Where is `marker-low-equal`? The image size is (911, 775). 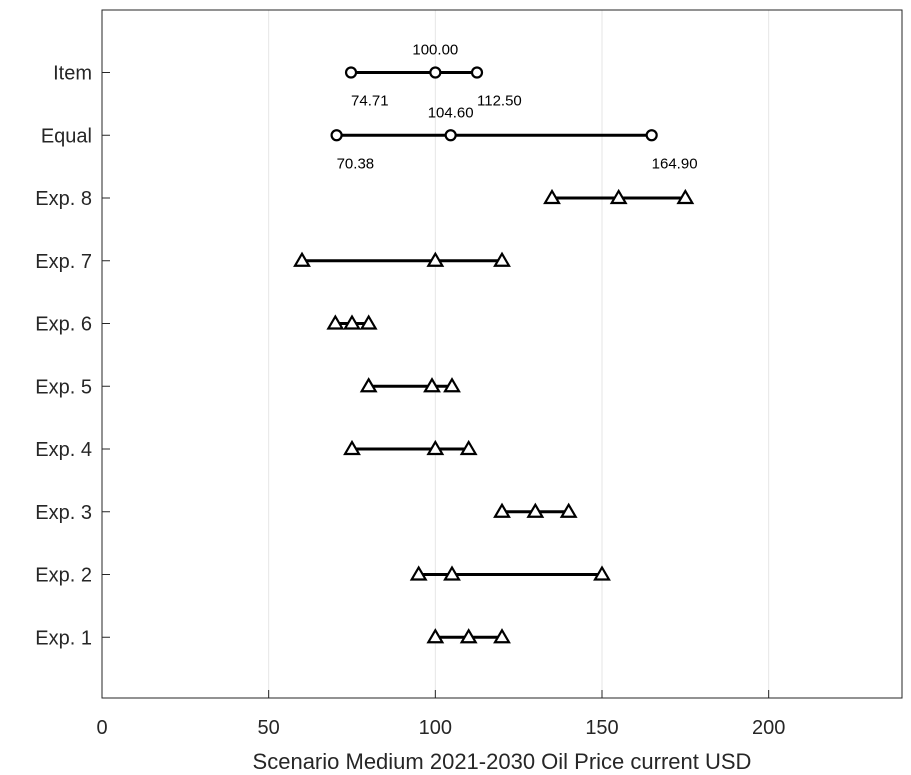
marker-low-equal is located at coordinates (336, 135).